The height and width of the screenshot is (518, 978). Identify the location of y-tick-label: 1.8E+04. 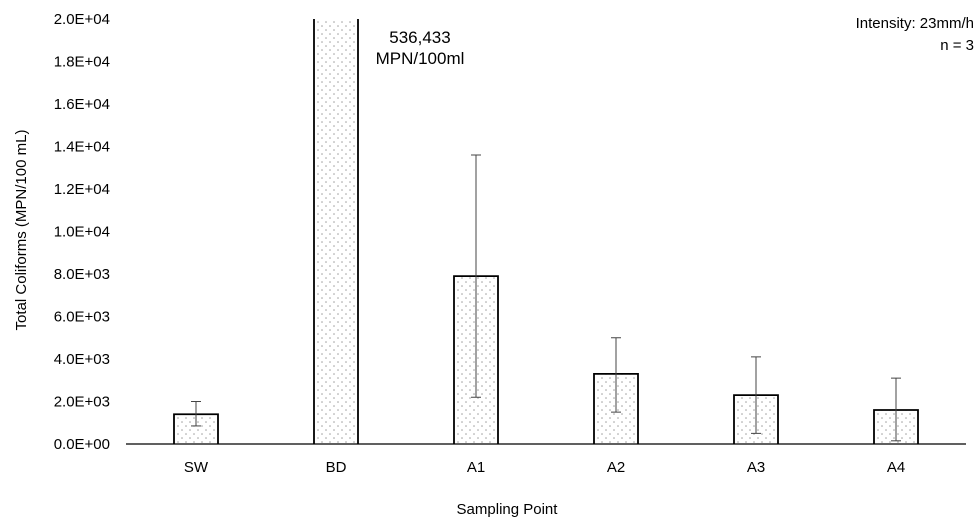
(82, 62).